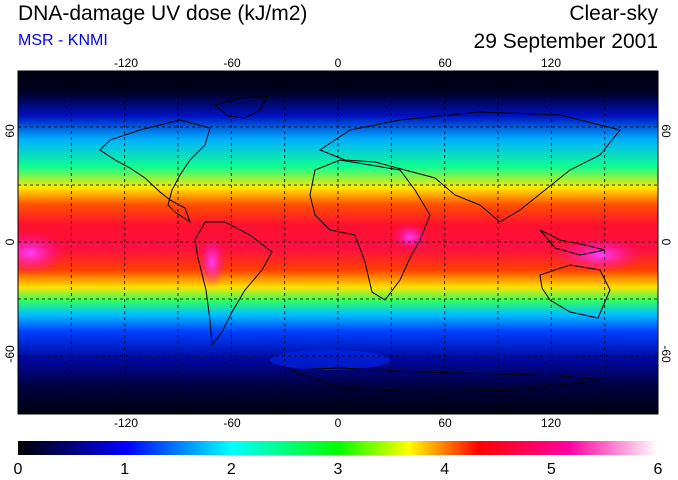 This screenshot has width=678, height=480. I want to click on map-title: DNA-damage UV dose (kJ/m2), so click(163, 13).